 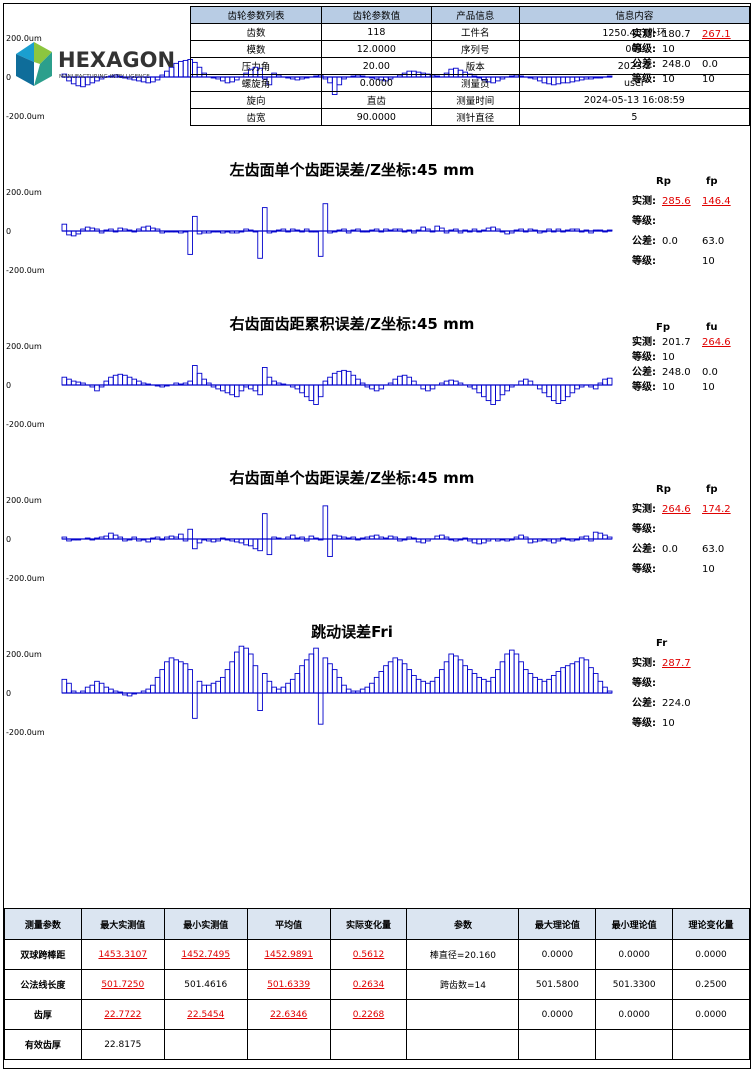 I want to click on table-cell: 旋向, so click(x=256, y=100).